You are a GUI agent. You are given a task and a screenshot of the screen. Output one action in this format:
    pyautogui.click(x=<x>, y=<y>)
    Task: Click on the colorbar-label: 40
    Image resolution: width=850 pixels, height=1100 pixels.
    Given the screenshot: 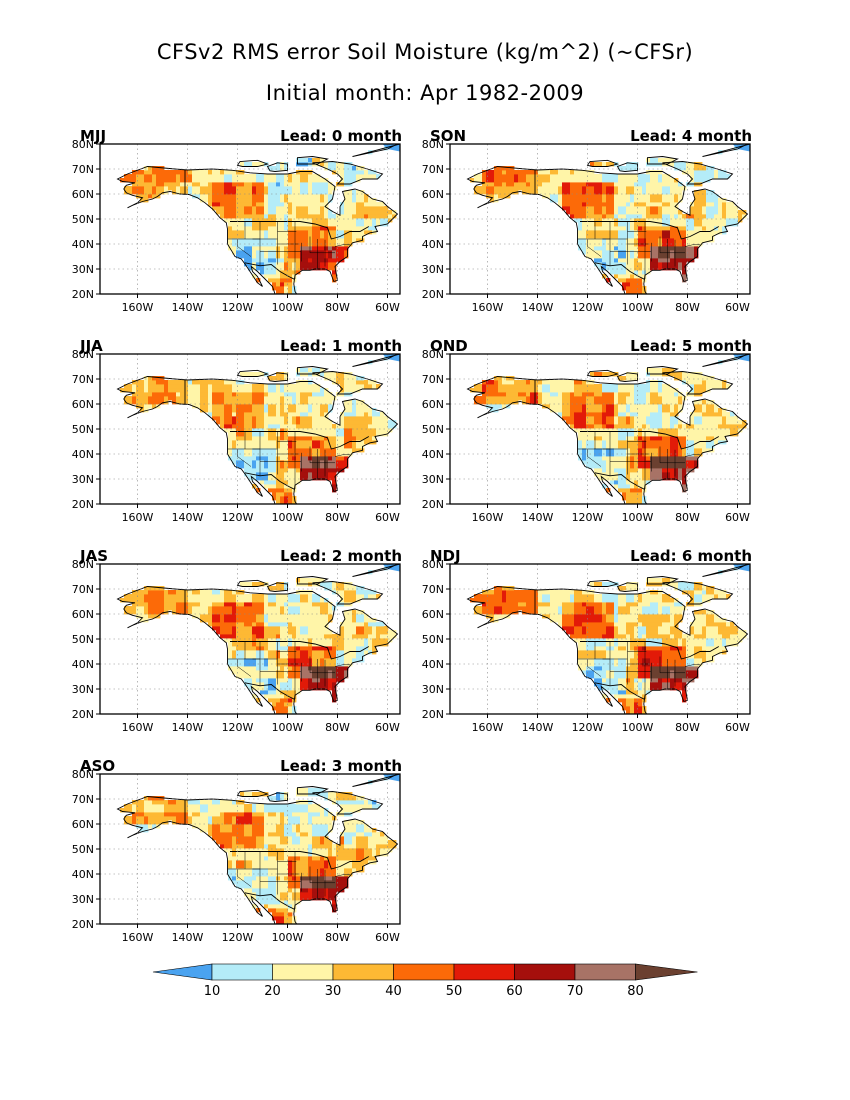 What is the action you would take?
    pyautogui.click(x=393, y=991)
    